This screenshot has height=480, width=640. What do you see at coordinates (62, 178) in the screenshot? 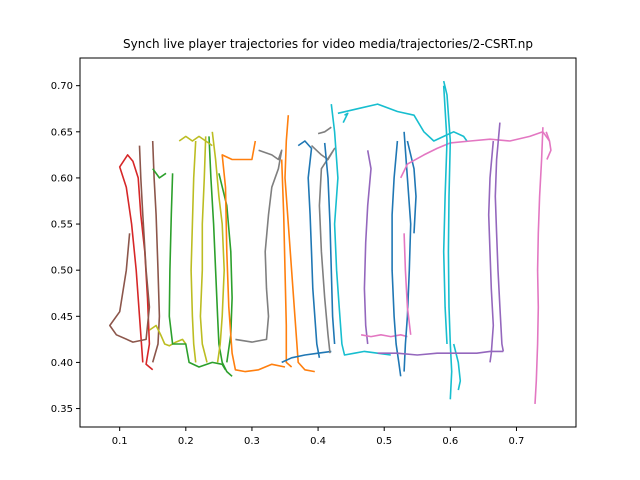
I see `y-tick-label-5: 0.60` at bounding box center [62, 178].